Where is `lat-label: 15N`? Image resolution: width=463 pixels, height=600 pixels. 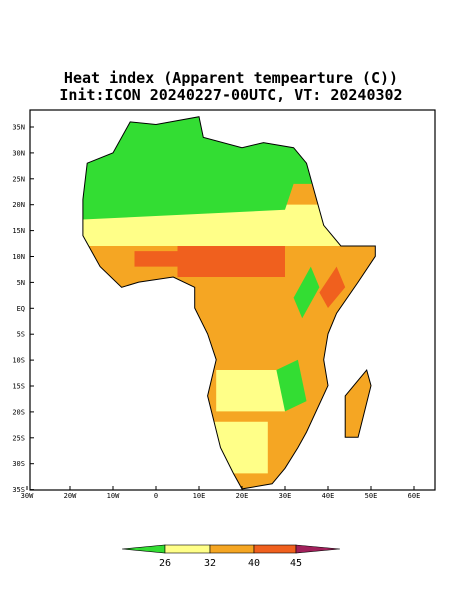
lat-label: 15N is located at coordinates (18, 231).